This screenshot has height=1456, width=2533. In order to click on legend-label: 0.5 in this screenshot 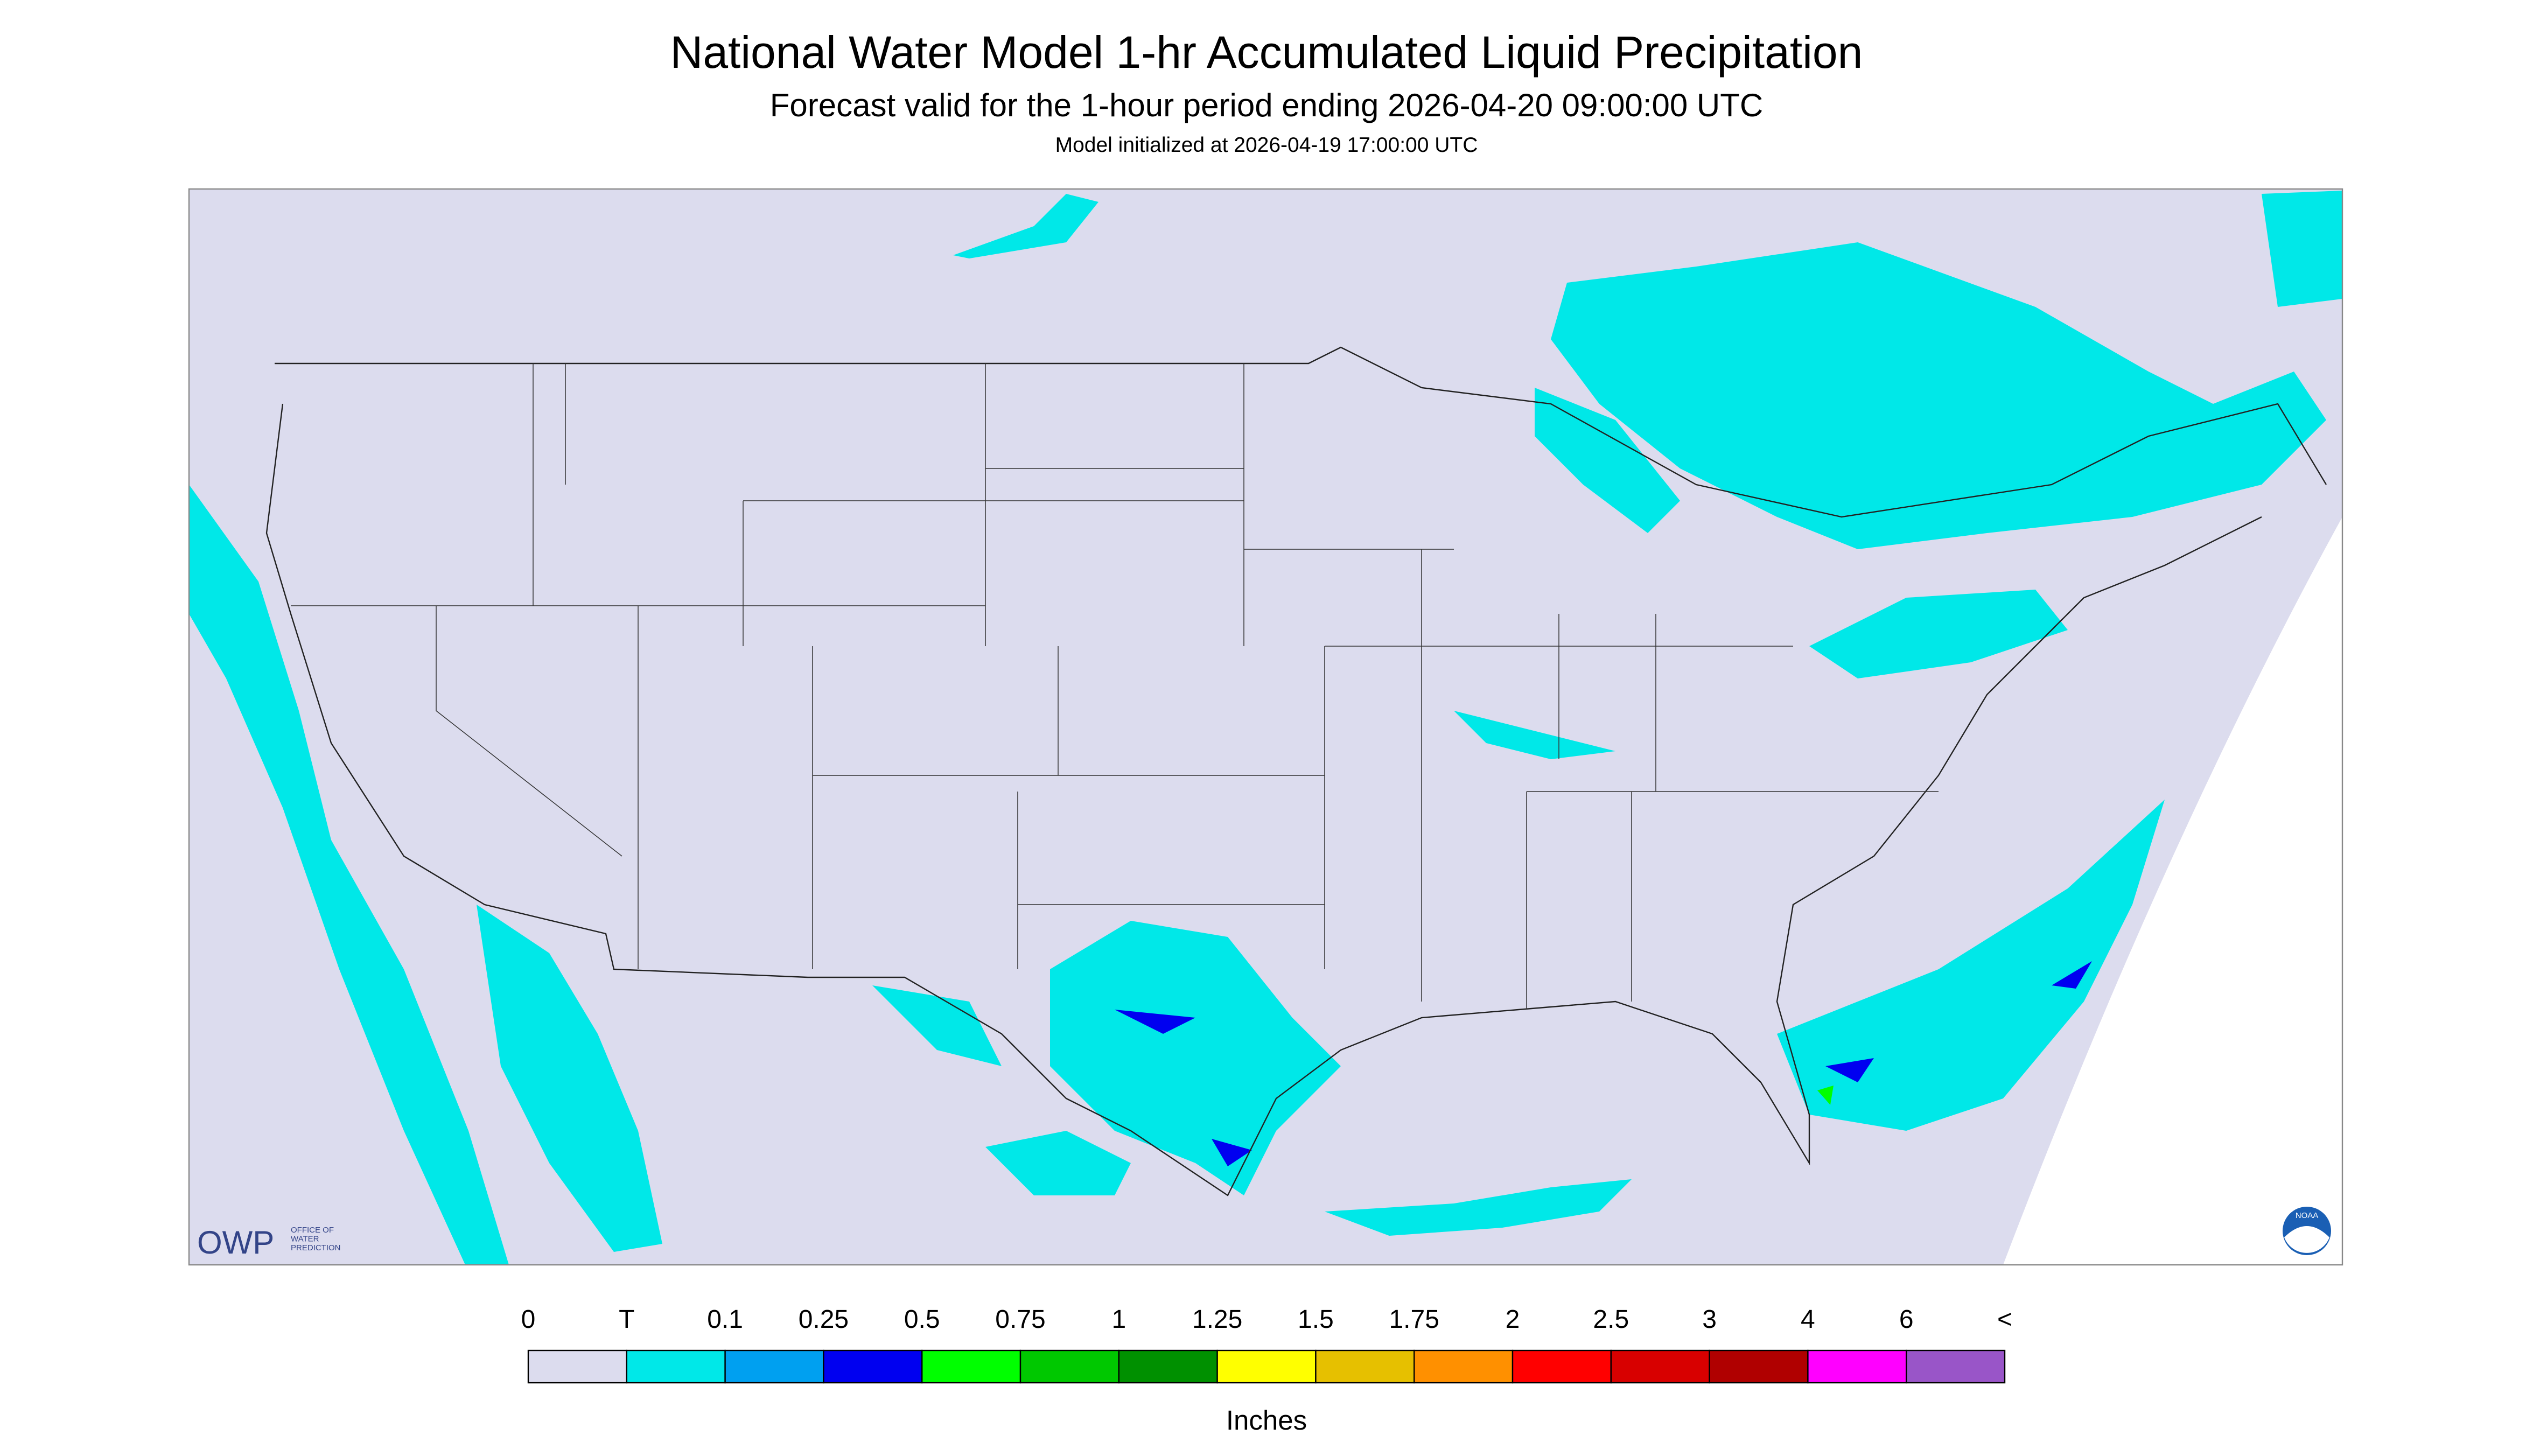, I will do `click(922, 1319)`.